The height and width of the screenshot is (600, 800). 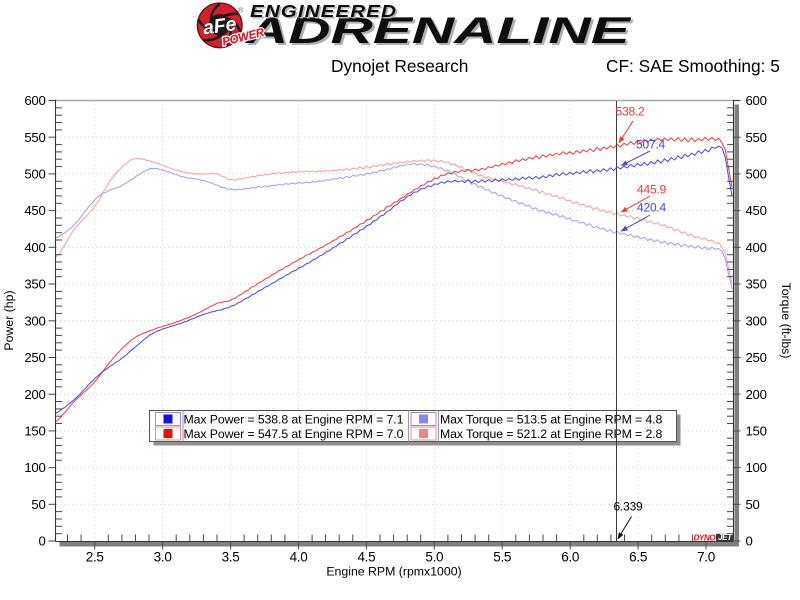 What do you see at coordinates (551, 434) in the screenshot?
I see `svg-text:Max Torque = 521.2 at Engine R: Max Torque = 521.2 at Engine RPM = 2.8` at bounding box center [551, 434].